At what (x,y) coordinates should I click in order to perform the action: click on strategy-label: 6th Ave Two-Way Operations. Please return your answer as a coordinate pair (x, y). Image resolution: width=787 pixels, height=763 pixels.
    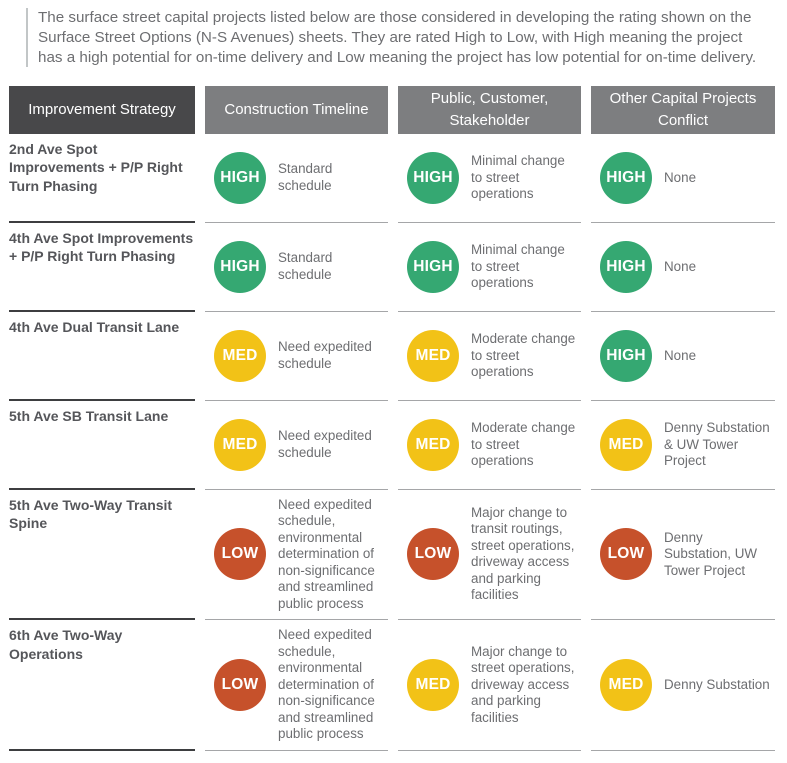
    Looking at the image, I should click on (102, 685).